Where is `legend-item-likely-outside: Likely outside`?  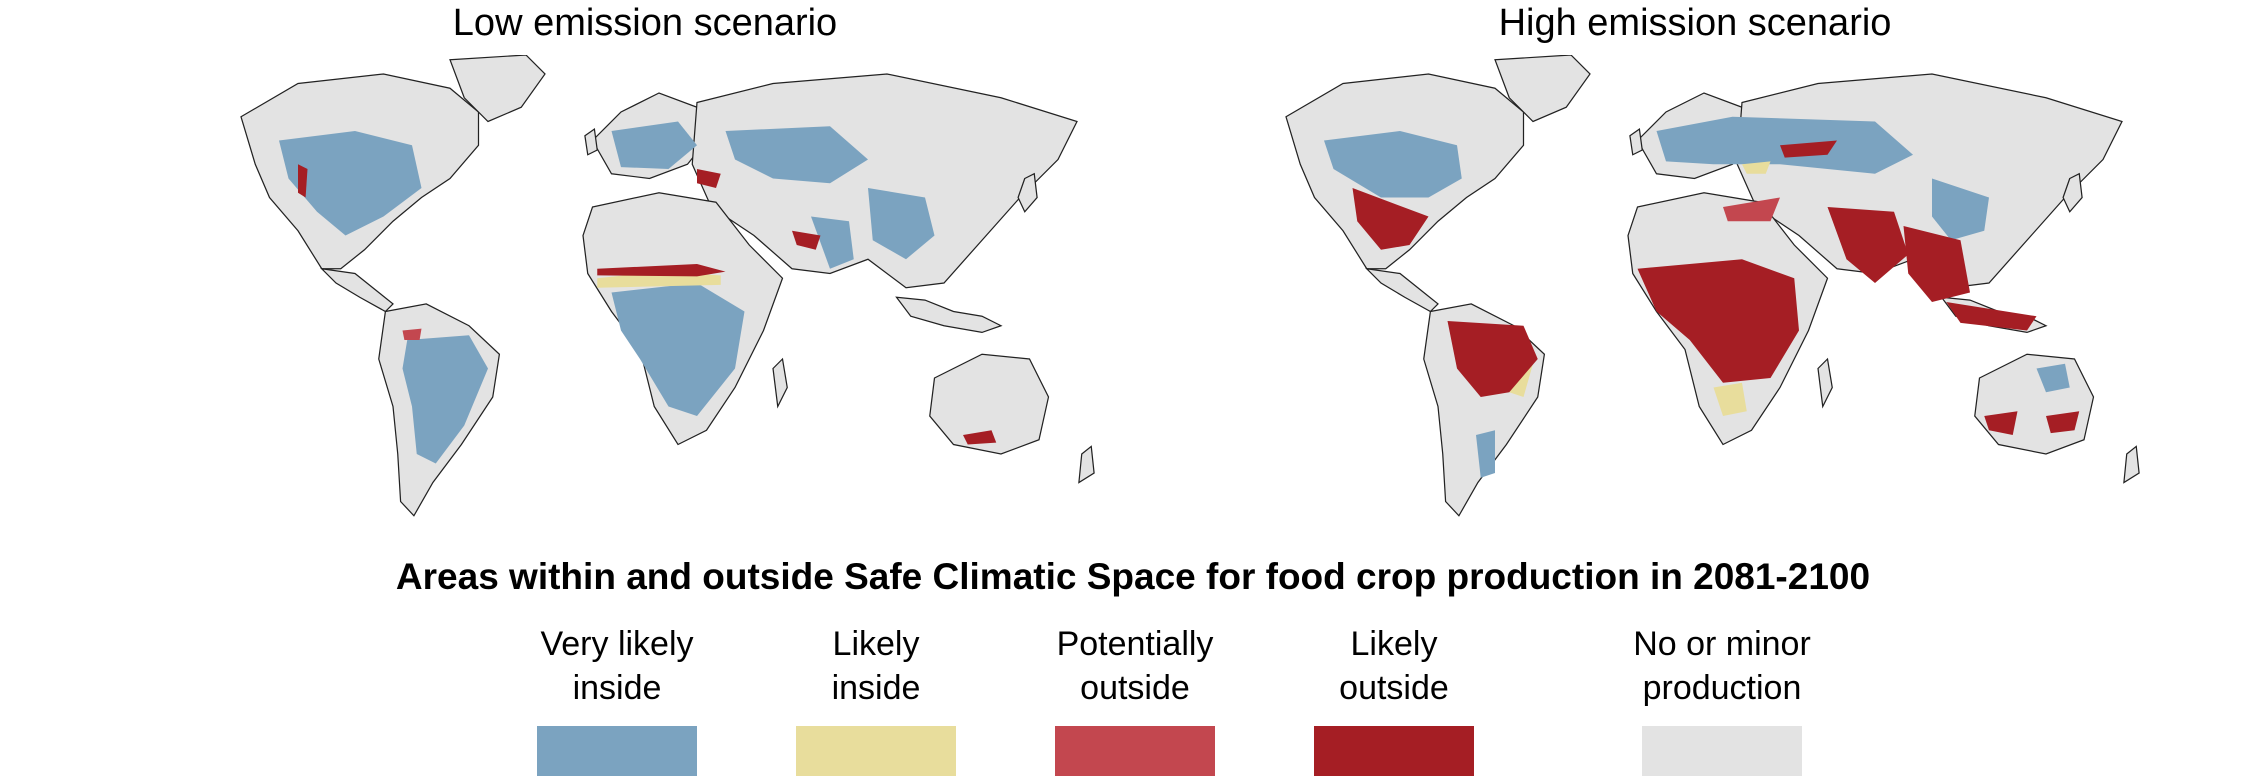 legend-item-likely-outside: Likely outside is located at coordinates (1394, 698).